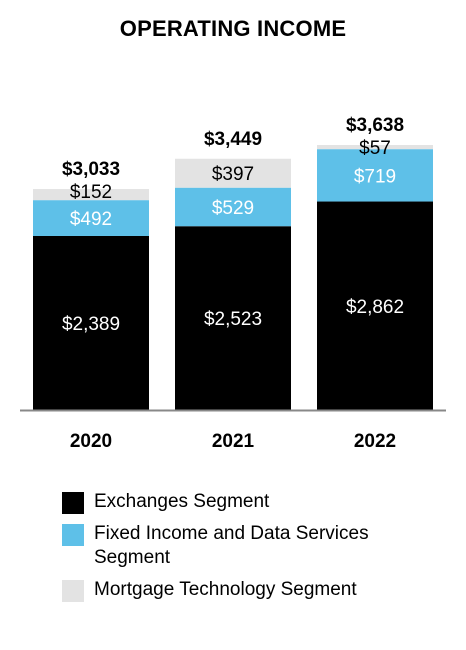  I want to click on data-label-2021-series-0: $2,523, so click(233, 319).